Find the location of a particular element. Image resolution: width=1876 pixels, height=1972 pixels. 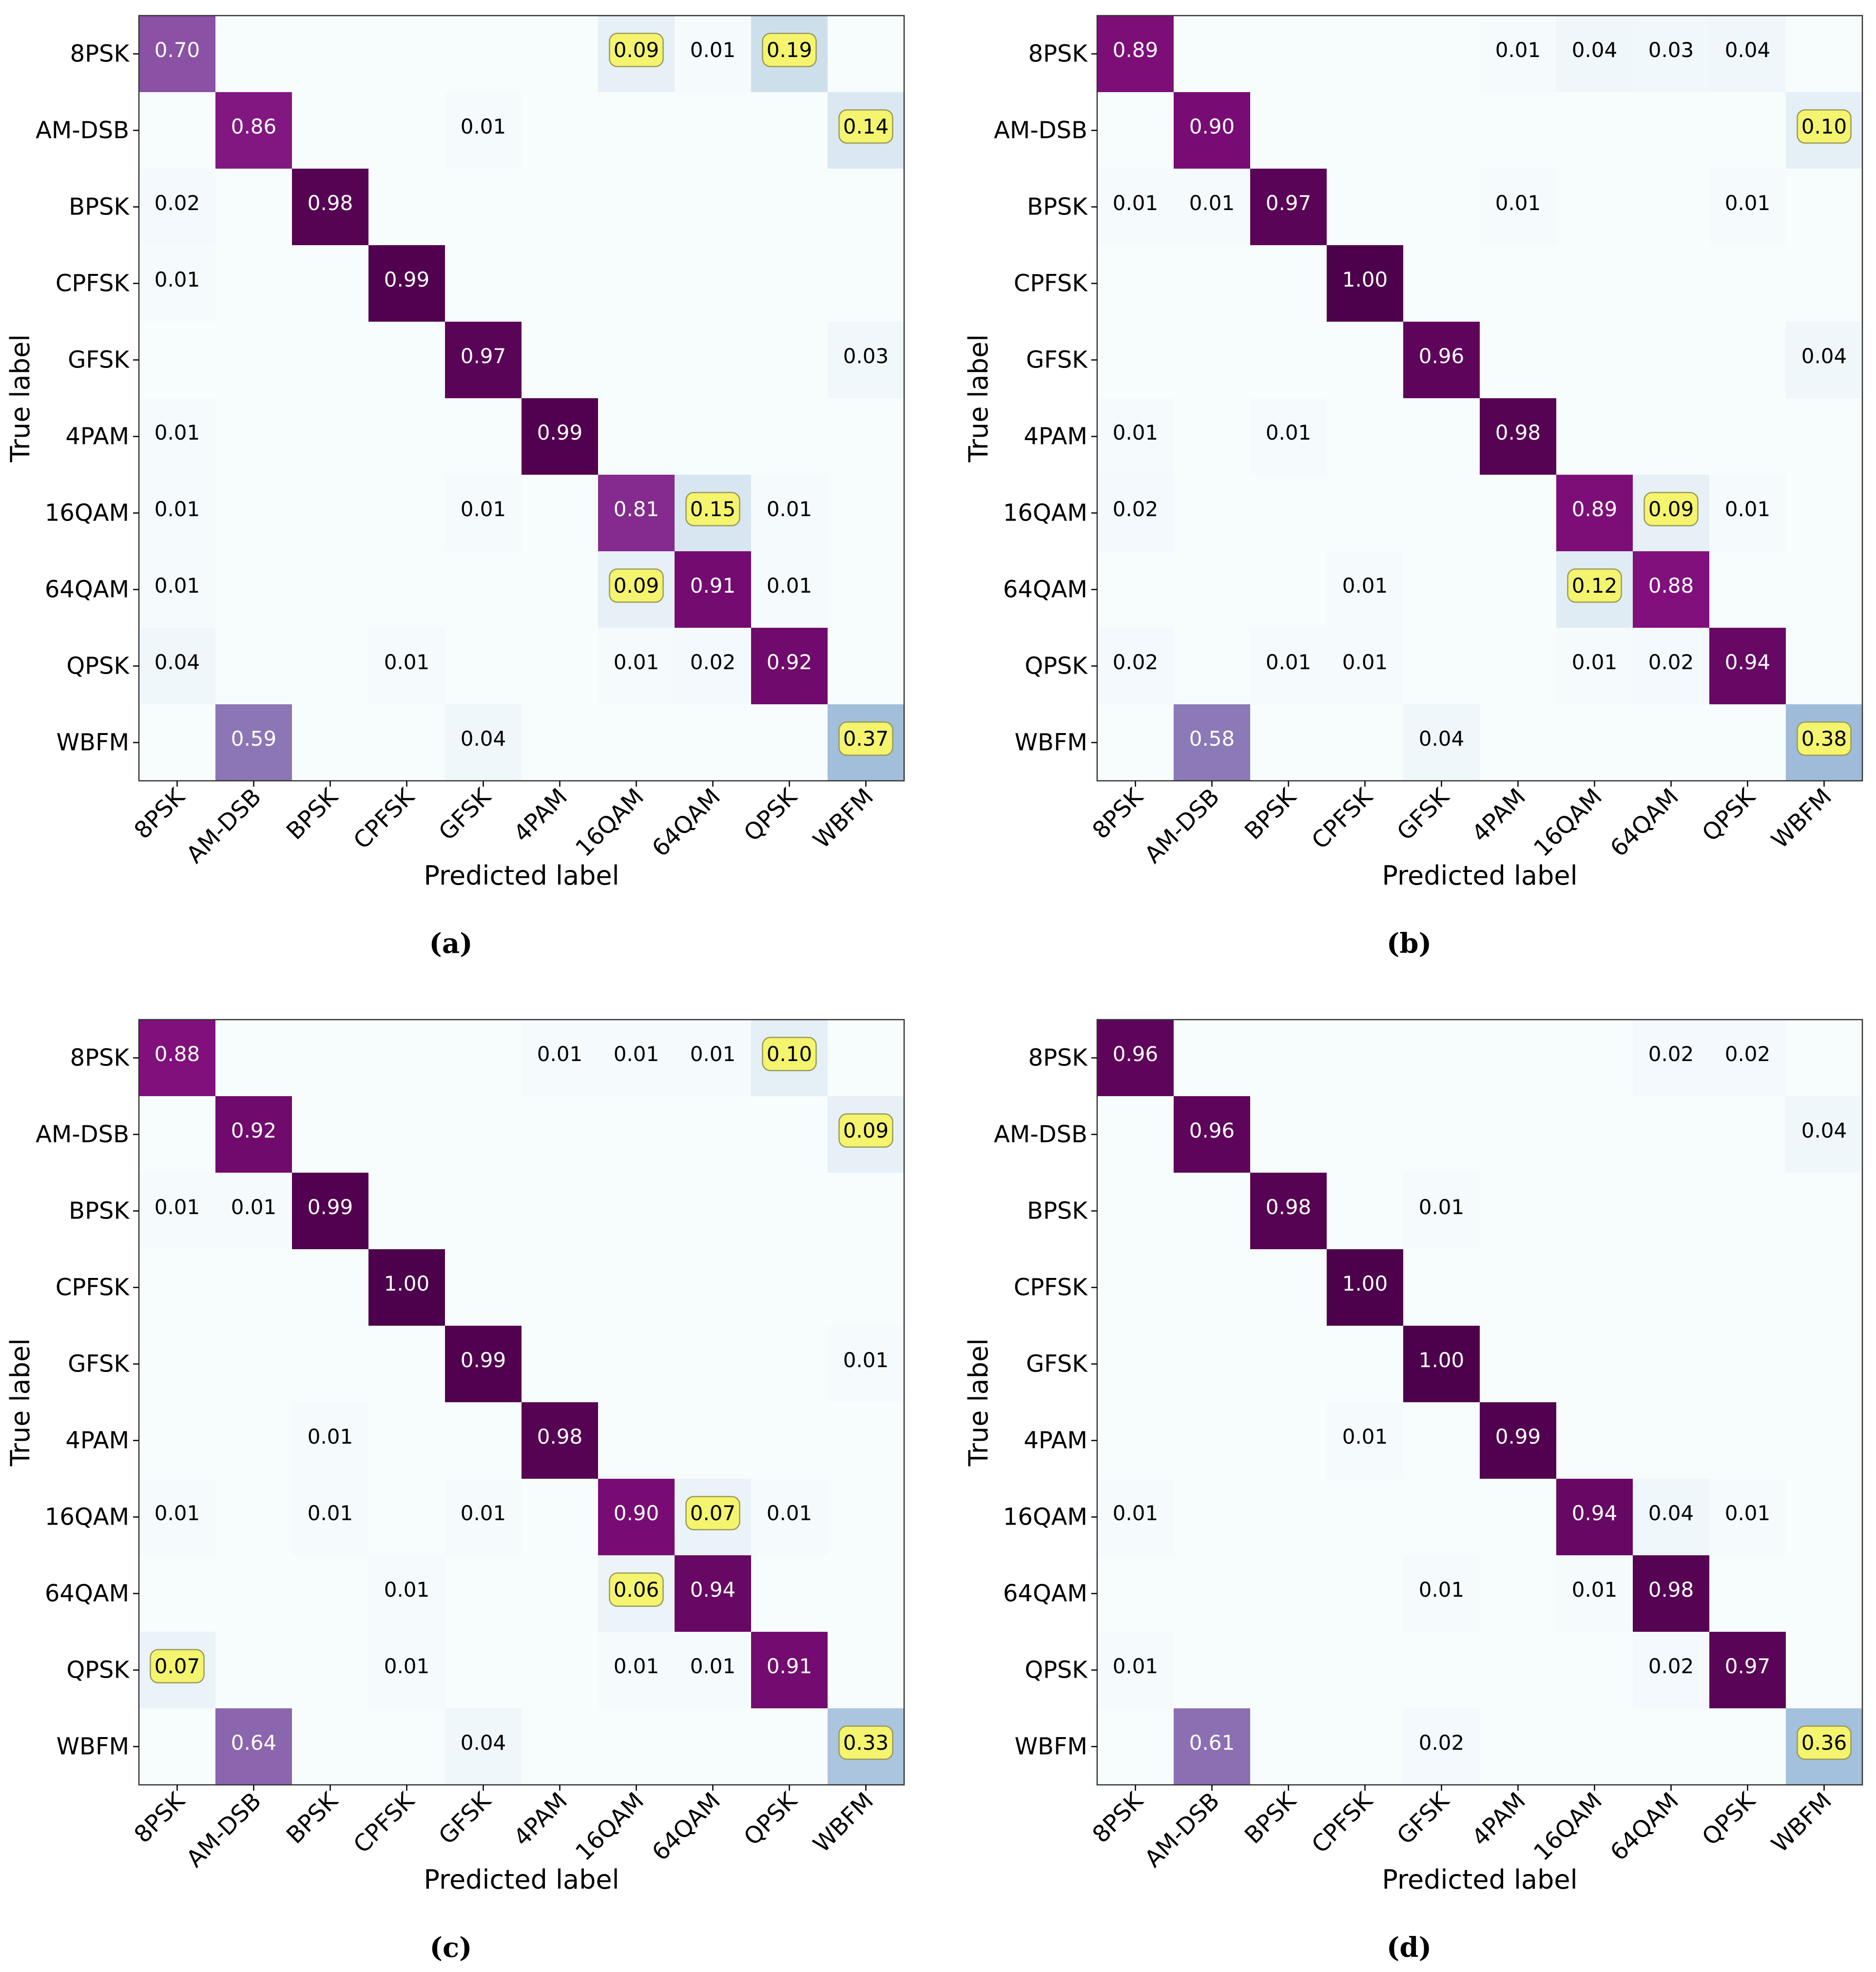

x-tick-label: AM-DSB is located at coordinates (224, 1830).